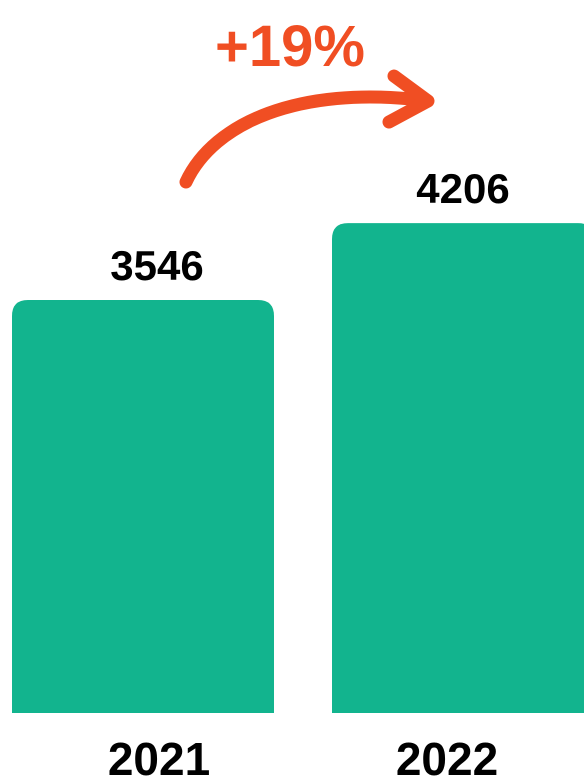 The width and height of the screenshot is (584, 782). What do you see at coordinates (159, 757) in the screenshot?
I see `category-label-2021: 2021` at bounding box center [159, 757].